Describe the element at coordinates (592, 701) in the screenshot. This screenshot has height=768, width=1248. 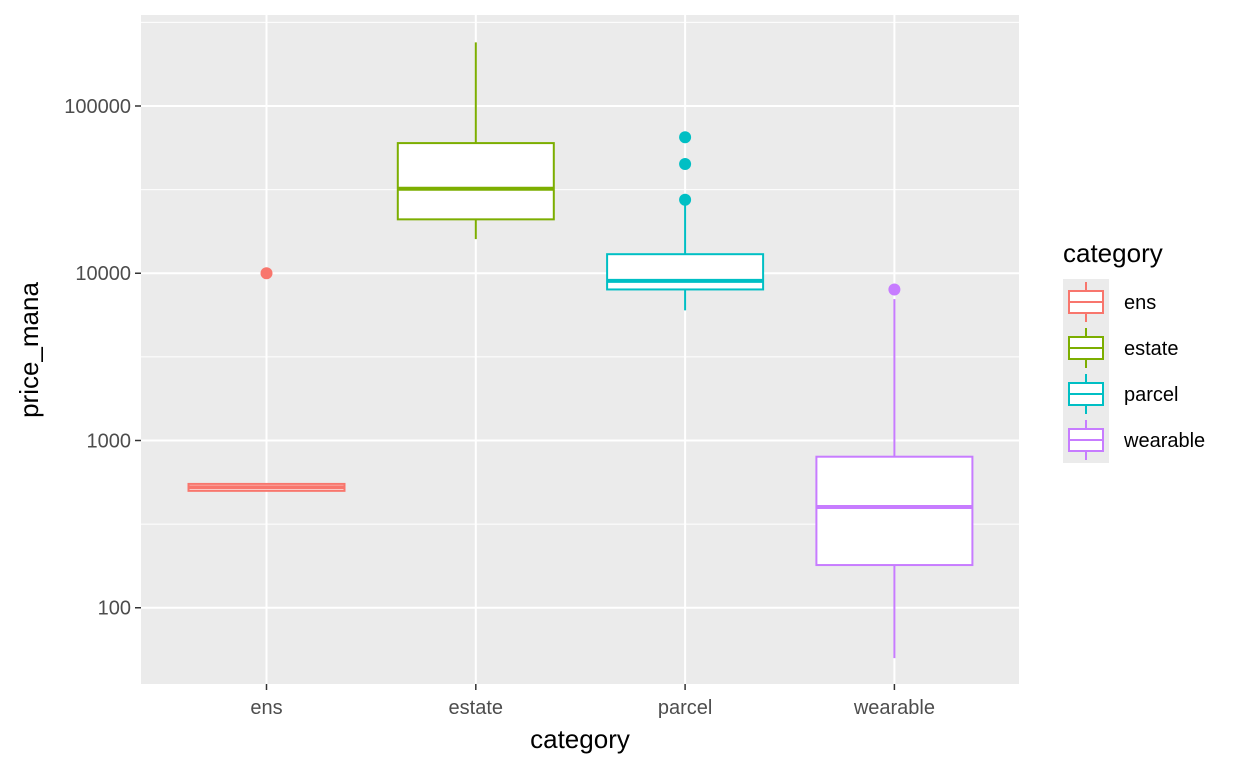
I see `x-axis-ticks: ens estate parcel wearable` at that location.